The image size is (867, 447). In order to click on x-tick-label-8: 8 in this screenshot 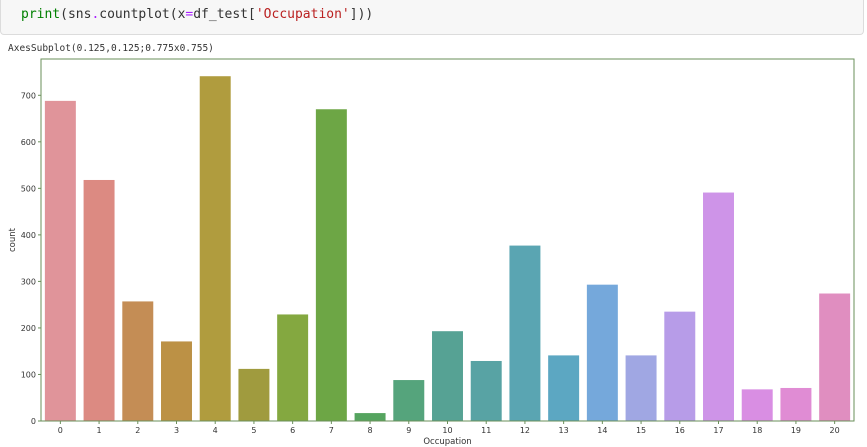, I will do `click(370, 430)`.